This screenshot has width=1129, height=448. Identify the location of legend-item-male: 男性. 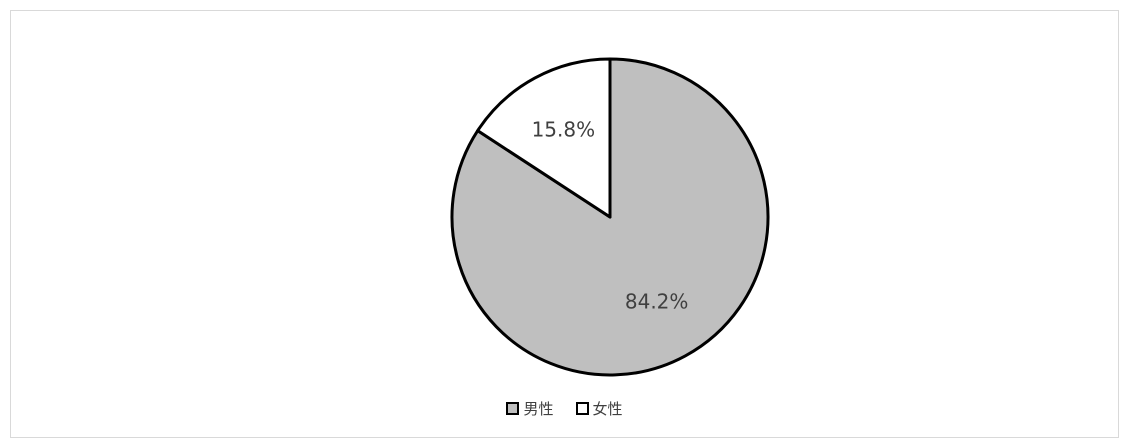
(530, 408).